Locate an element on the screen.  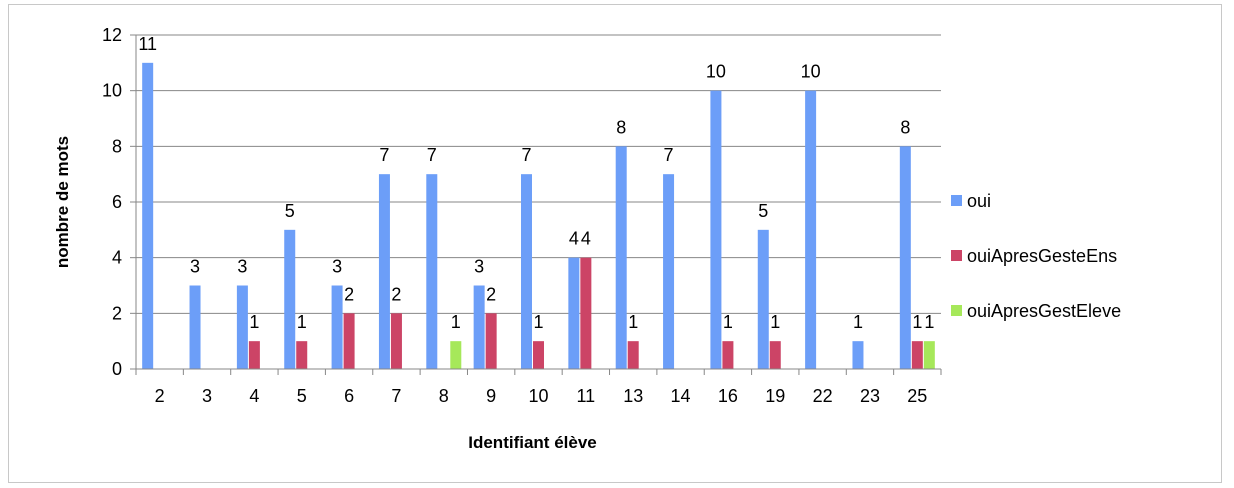
y-tick-label: 10 is located at coordinates (112, 91).